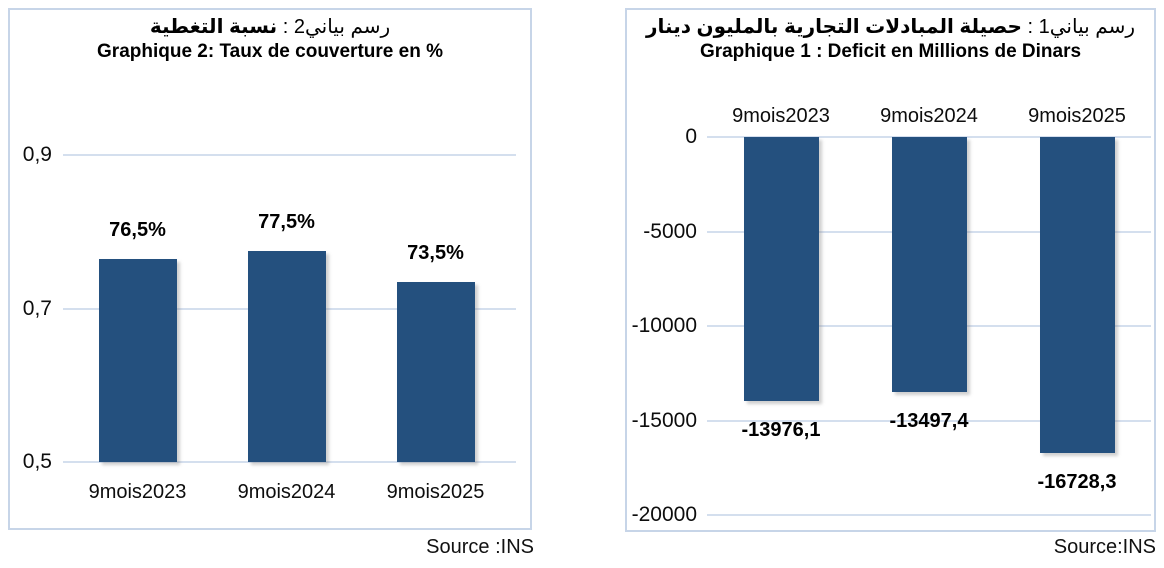  What do you see at coordinates (664, 420) in the screenshot?
I see `y-axis-tick-label: -15000` at bounding box center [664, 420].